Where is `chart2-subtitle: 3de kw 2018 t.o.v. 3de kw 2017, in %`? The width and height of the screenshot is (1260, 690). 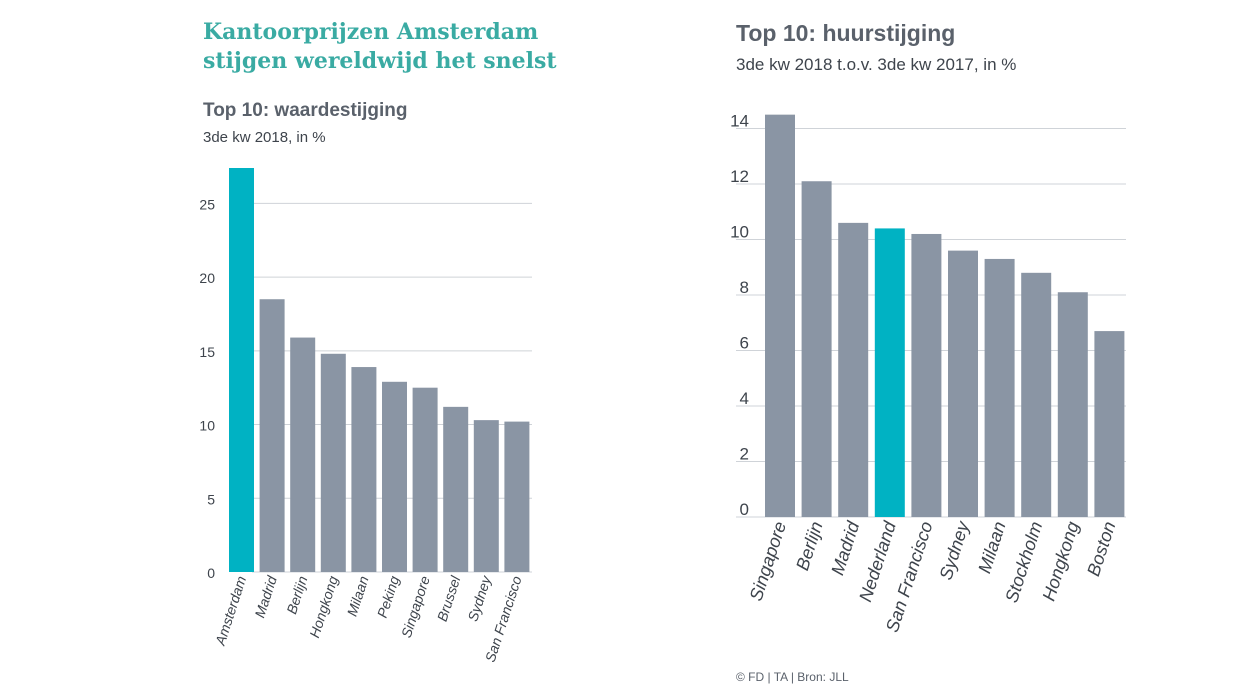
chart2-subtitle: 3de kw 2018 t.o.v. 3de kw 2017, in % is located at coordinates (876, 64).